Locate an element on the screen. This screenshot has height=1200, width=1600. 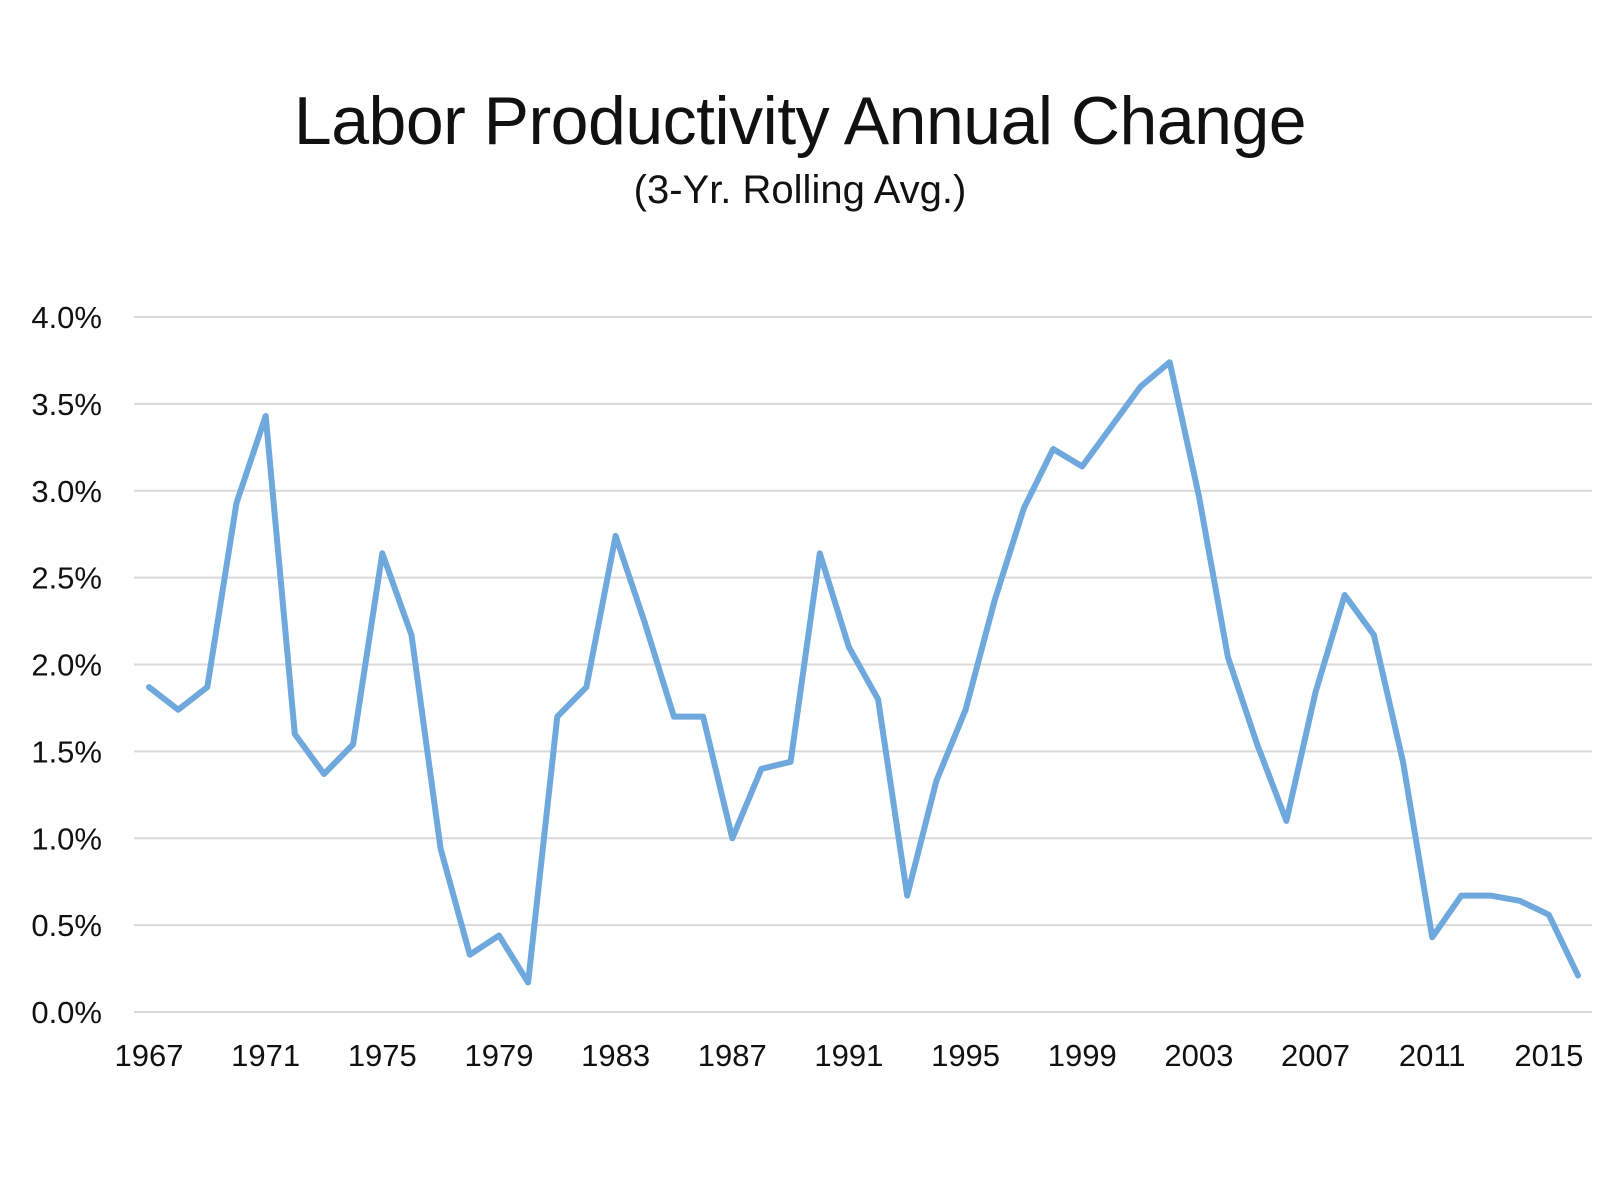
y-tick-label: 3.0% is located at coordinates (66, 491).